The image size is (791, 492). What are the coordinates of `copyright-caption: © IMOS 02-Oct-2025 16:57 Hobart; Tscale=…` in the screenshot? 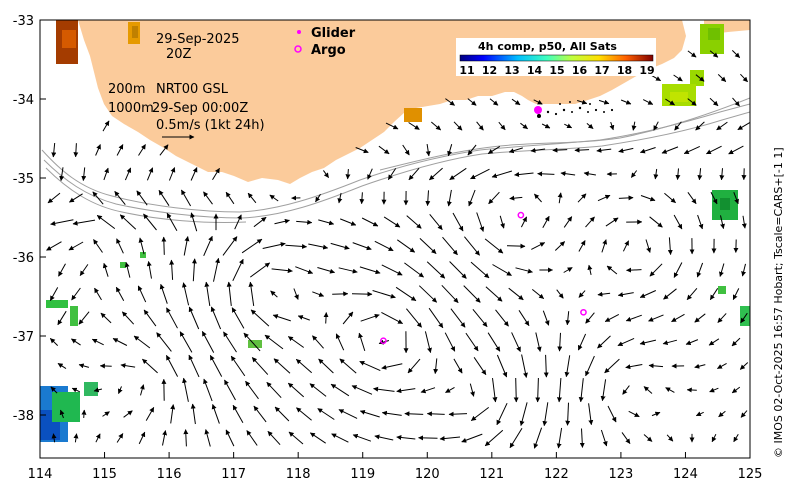 It's located at (778, 302).